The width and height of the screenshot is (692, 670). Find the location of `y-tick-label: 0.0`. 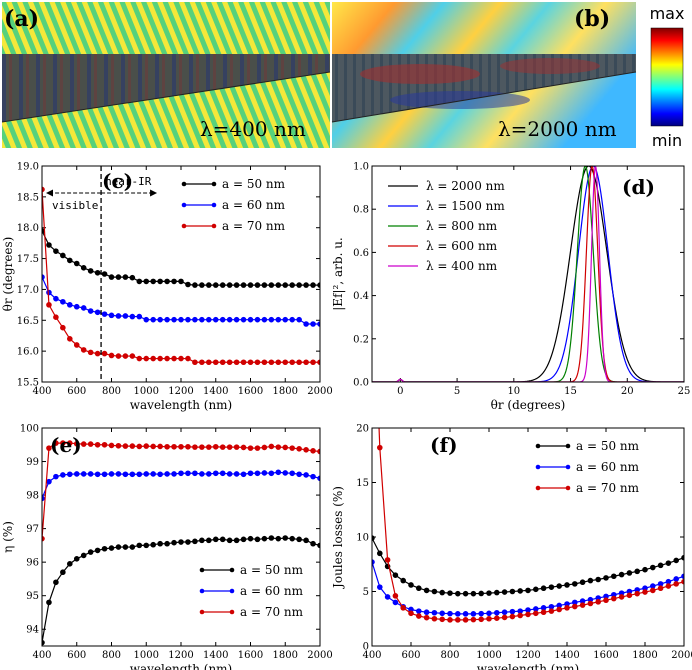

y-tick-label: 0.0 is located at coordinates (361, 383).